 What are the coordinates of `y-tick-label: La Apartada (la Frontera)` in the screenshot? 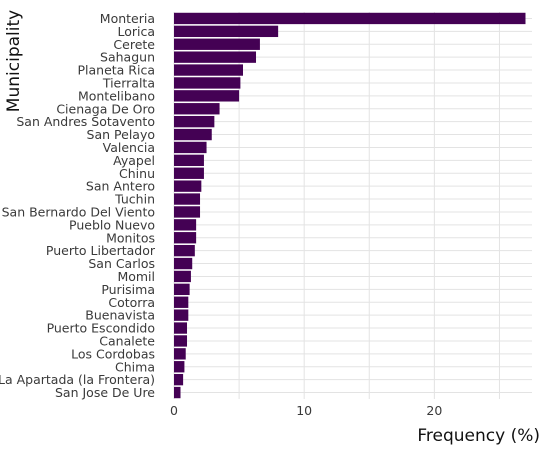 It's located at (77, 379).